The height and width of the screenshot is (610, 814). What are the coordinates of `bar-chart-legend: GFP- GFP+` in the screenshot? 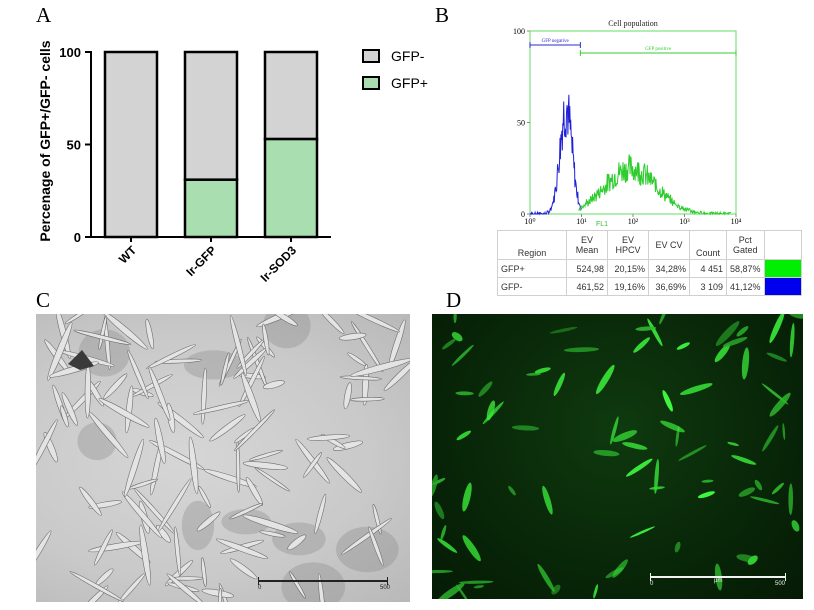 It's located at (395, 69).